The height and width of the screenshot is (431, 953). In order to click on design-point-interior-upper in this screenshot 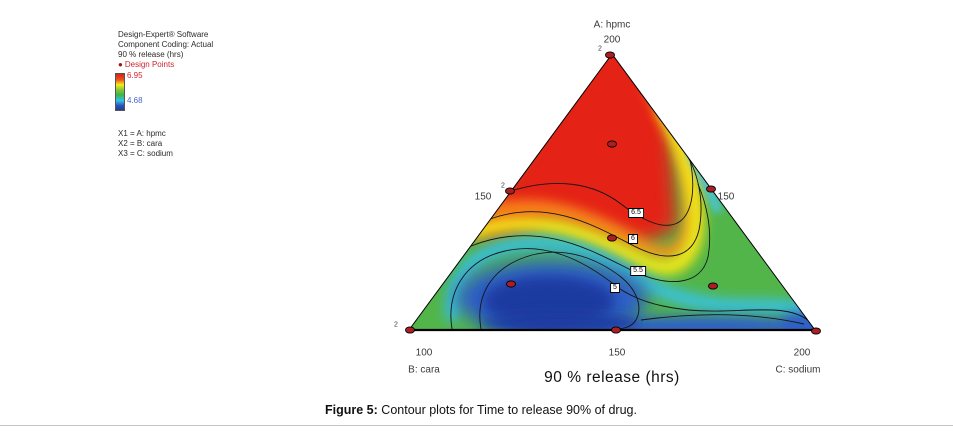, I will do `click(612, 144)`.